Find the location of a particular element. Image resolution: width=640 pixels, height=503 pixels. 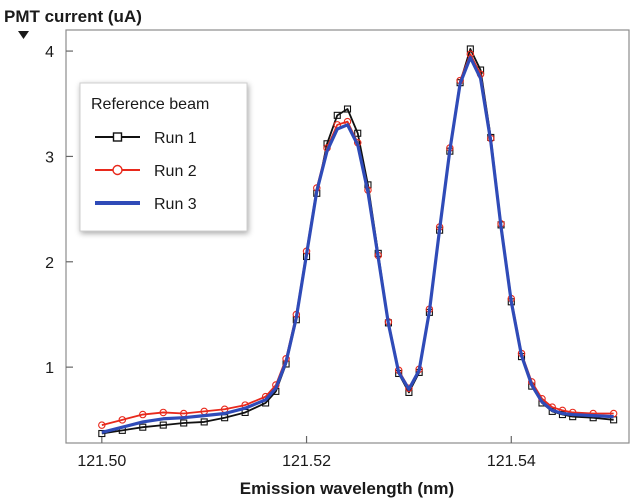

y-tick-label: 2 is located at coordinates (49, 263).